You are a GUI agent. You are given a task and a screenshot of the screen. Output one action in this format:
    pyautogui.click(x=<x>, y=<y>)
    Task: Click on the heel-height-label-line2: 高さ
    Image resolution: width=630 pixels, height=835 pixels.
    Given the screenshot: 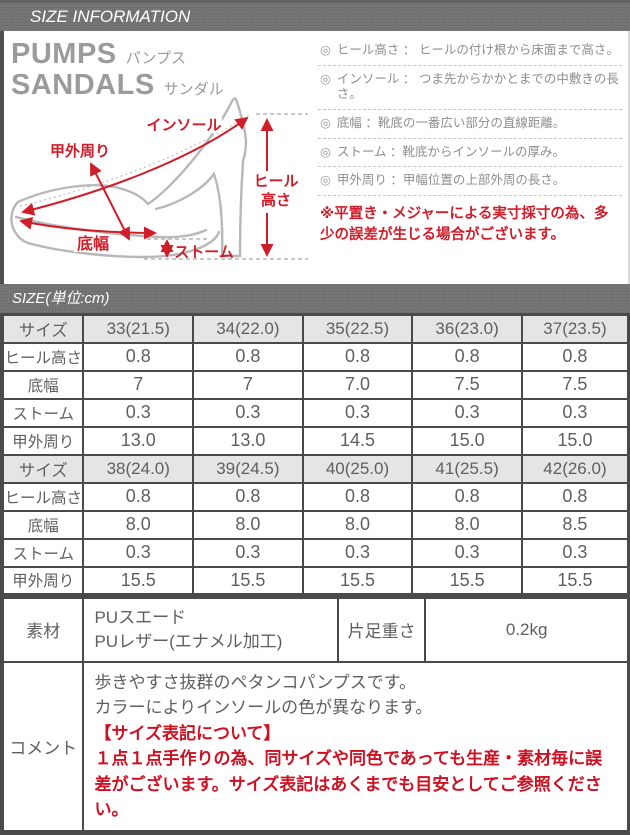 What is the action you would take?
    pyautogui.click(x=276, y=200)
    